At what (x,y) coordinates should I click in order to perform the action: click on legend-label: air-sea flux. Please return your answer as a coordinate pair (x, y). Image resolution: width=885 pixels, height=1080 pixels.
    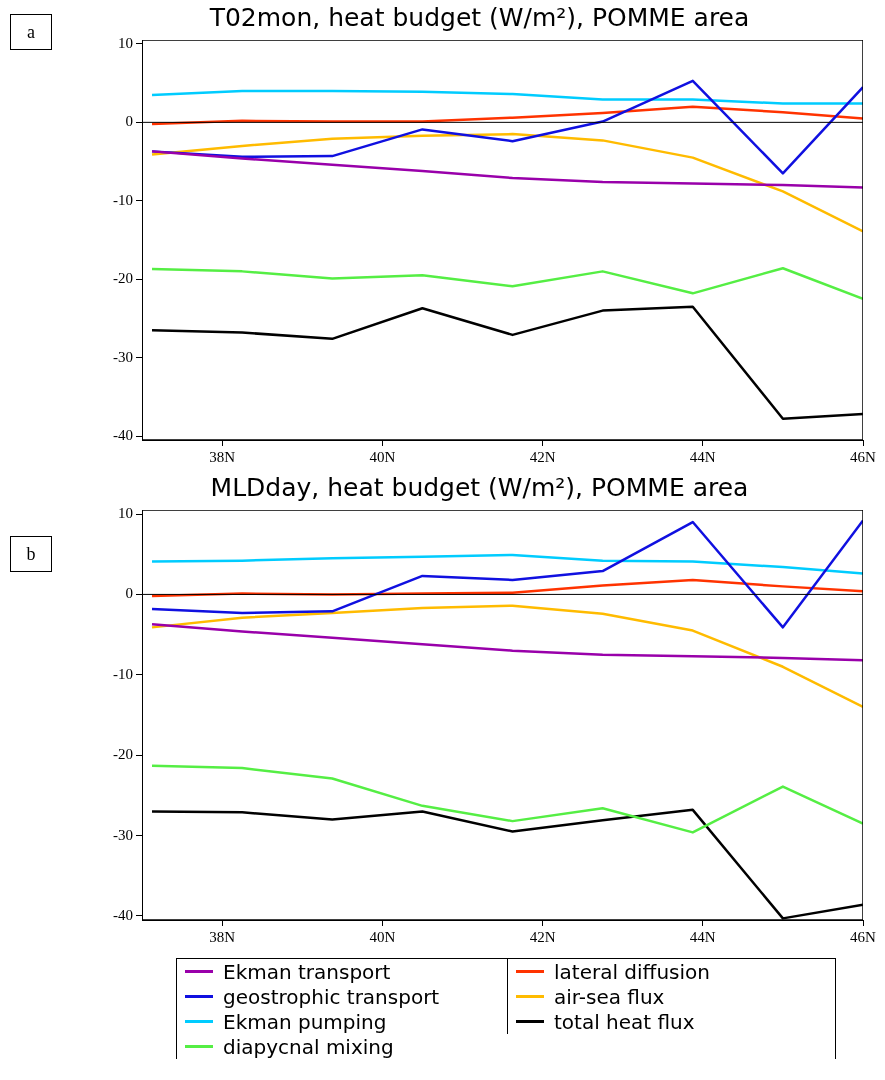
    Looking at the image, I should click on (609, 996).